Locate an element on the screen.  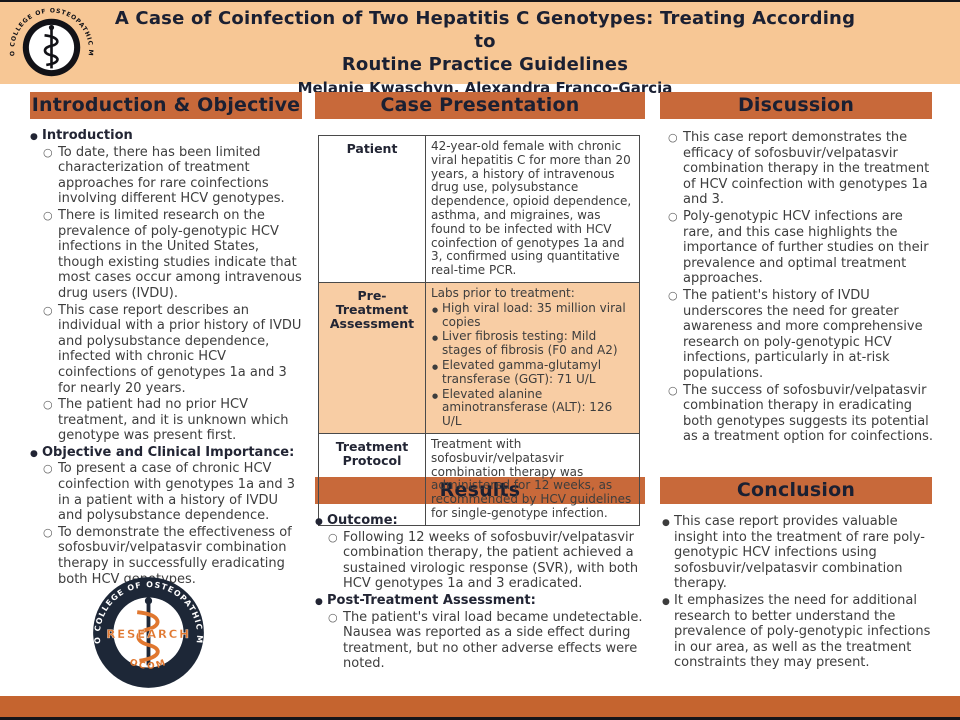
objective-group-title: Objective and Clinical Importance: is located at coordinates (167, 453).